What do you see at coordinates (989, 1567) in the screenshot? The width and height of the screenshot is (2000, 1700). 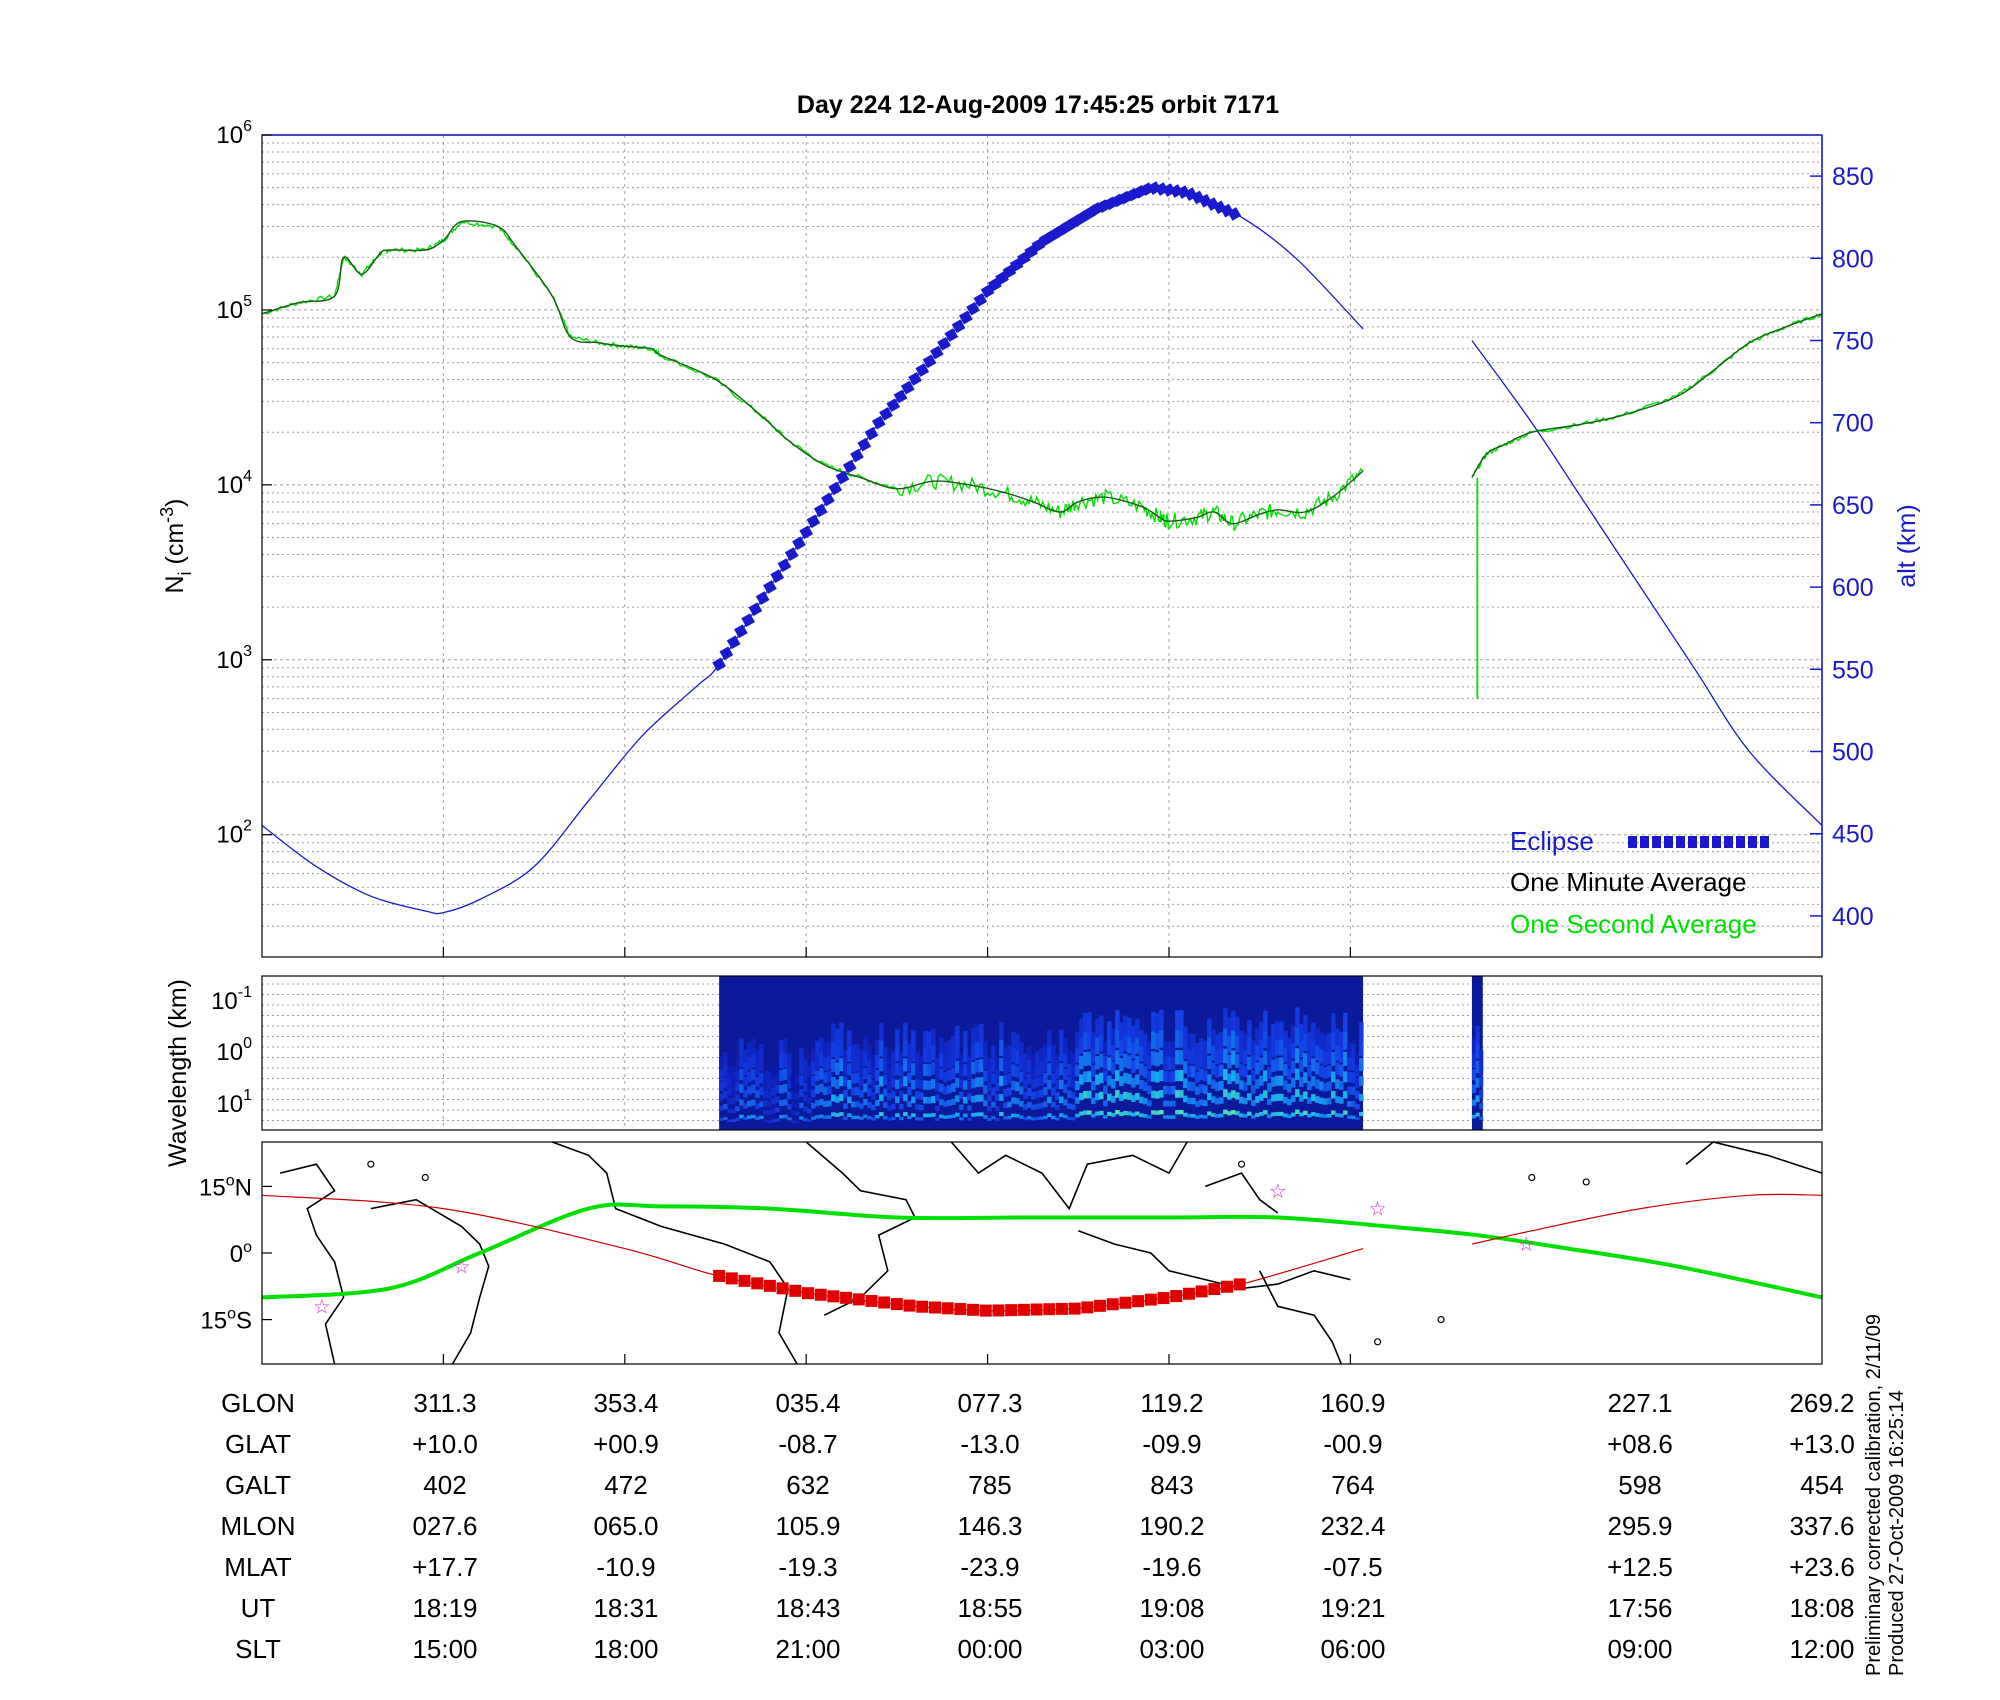 I see `table-cell: -23.9` at bounding box center [989, 1567].